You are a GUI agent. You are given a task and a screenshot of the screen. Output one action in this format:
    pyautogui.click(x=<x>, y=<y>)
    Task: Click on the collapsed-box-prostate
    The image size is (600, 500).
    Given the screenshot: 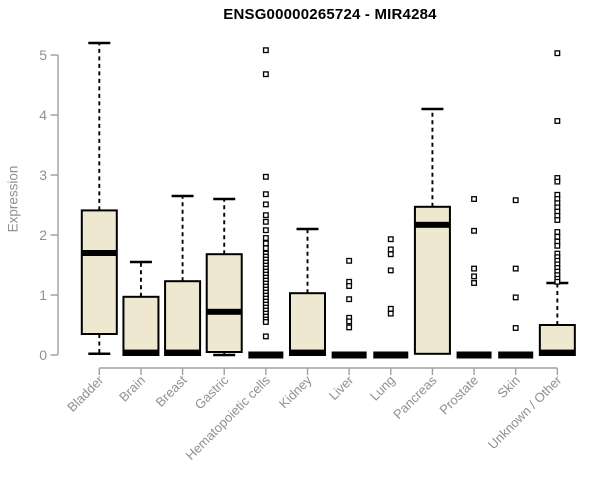 What is the action you would take?
    pyautogui.click(x=474, y=355)
    